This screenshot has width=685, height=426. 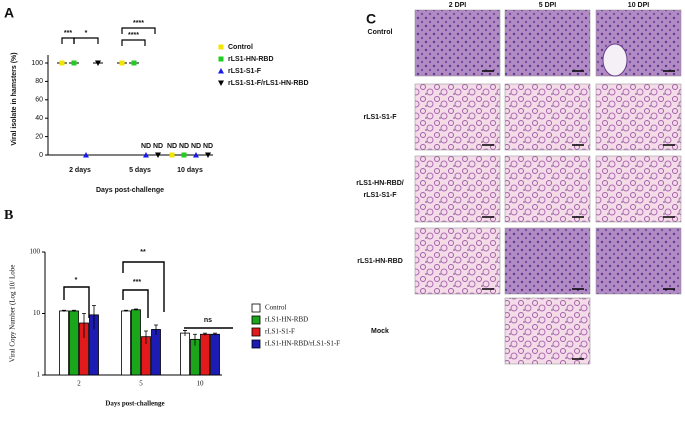 I want to click on y-tick-label: 80, so click(x=39, y=81).